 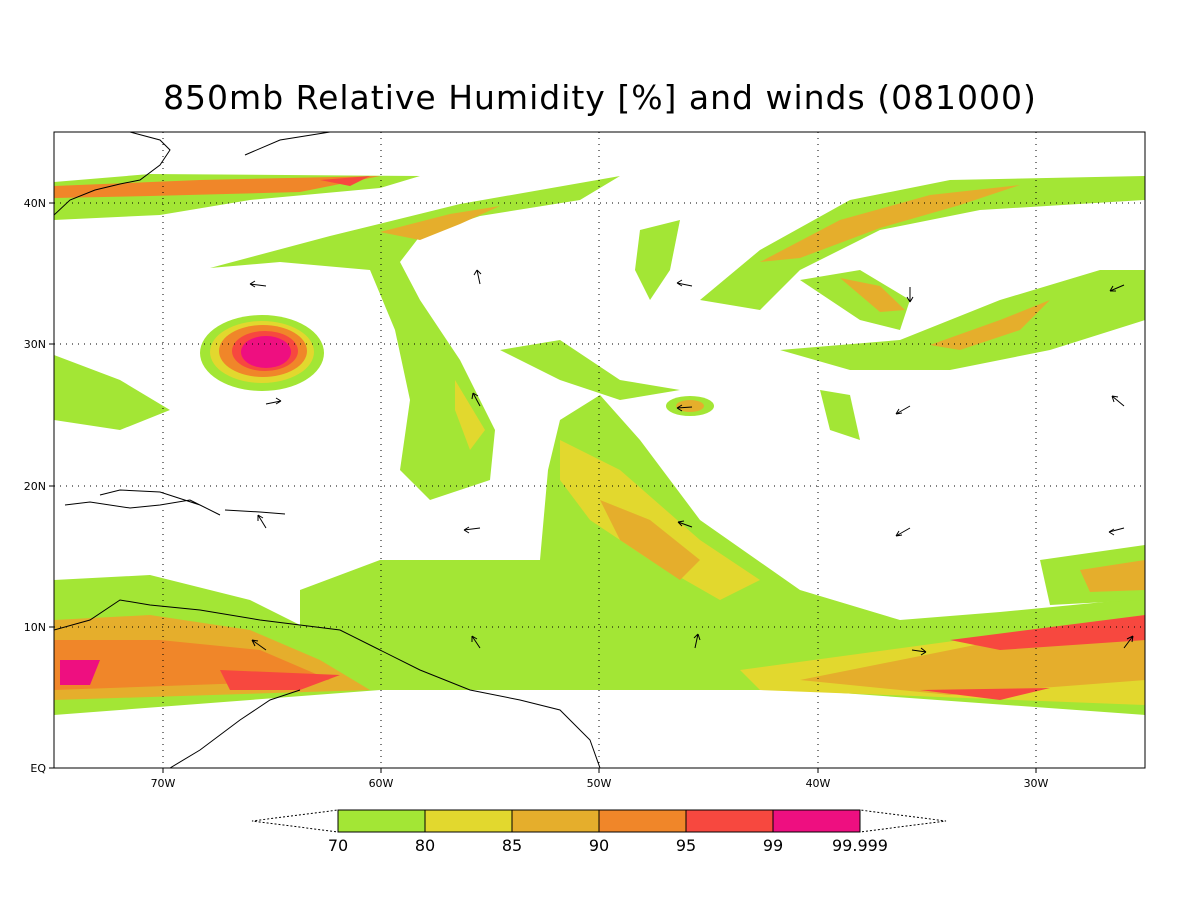 I want to click on colorbar-label: 90, so click(x=599, y=845).